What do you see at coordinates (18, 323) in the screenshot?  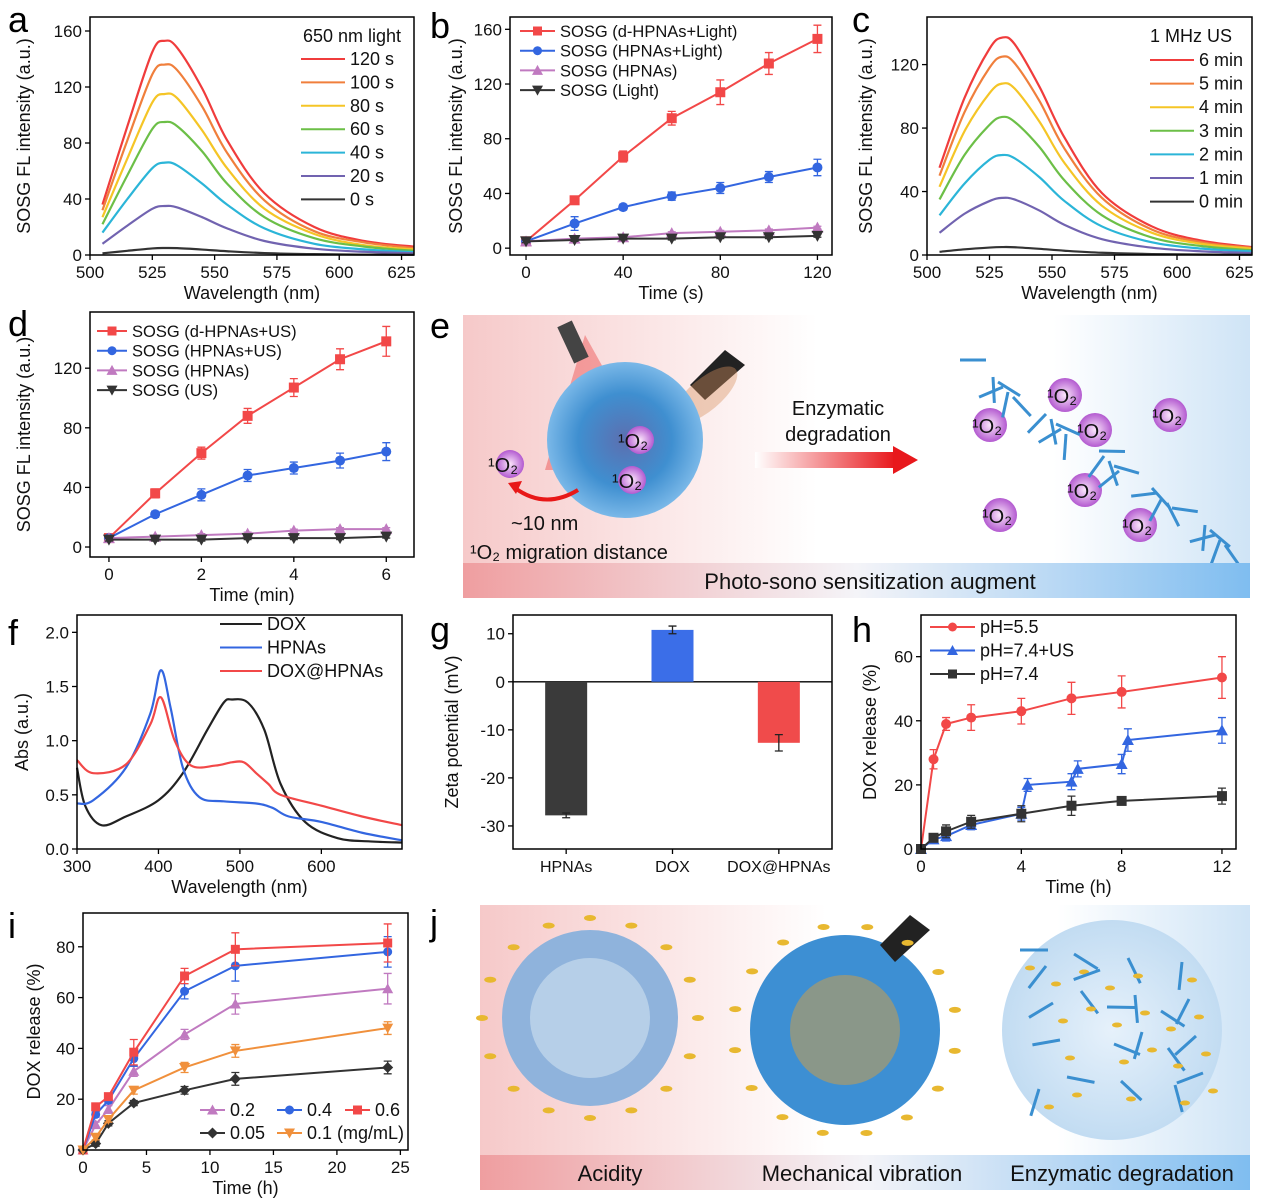 I see `panel-letter-d: d` at bounding box center [18, 323].